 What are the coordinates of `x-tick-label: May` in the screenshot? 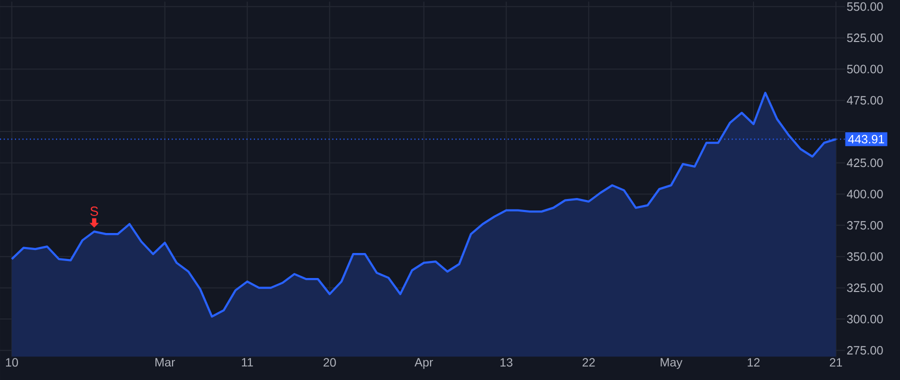 It's located at (671, 363).